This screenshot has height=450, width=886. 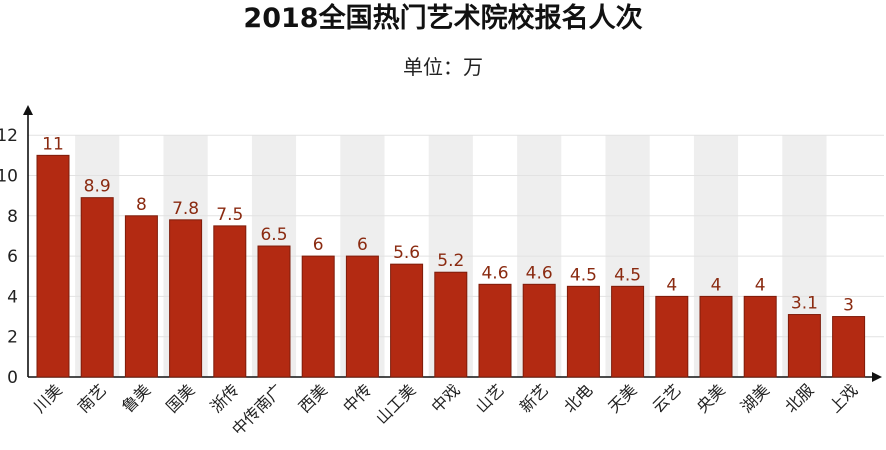 I want to click on data-label: 5.2, so click(x=450, y=261).